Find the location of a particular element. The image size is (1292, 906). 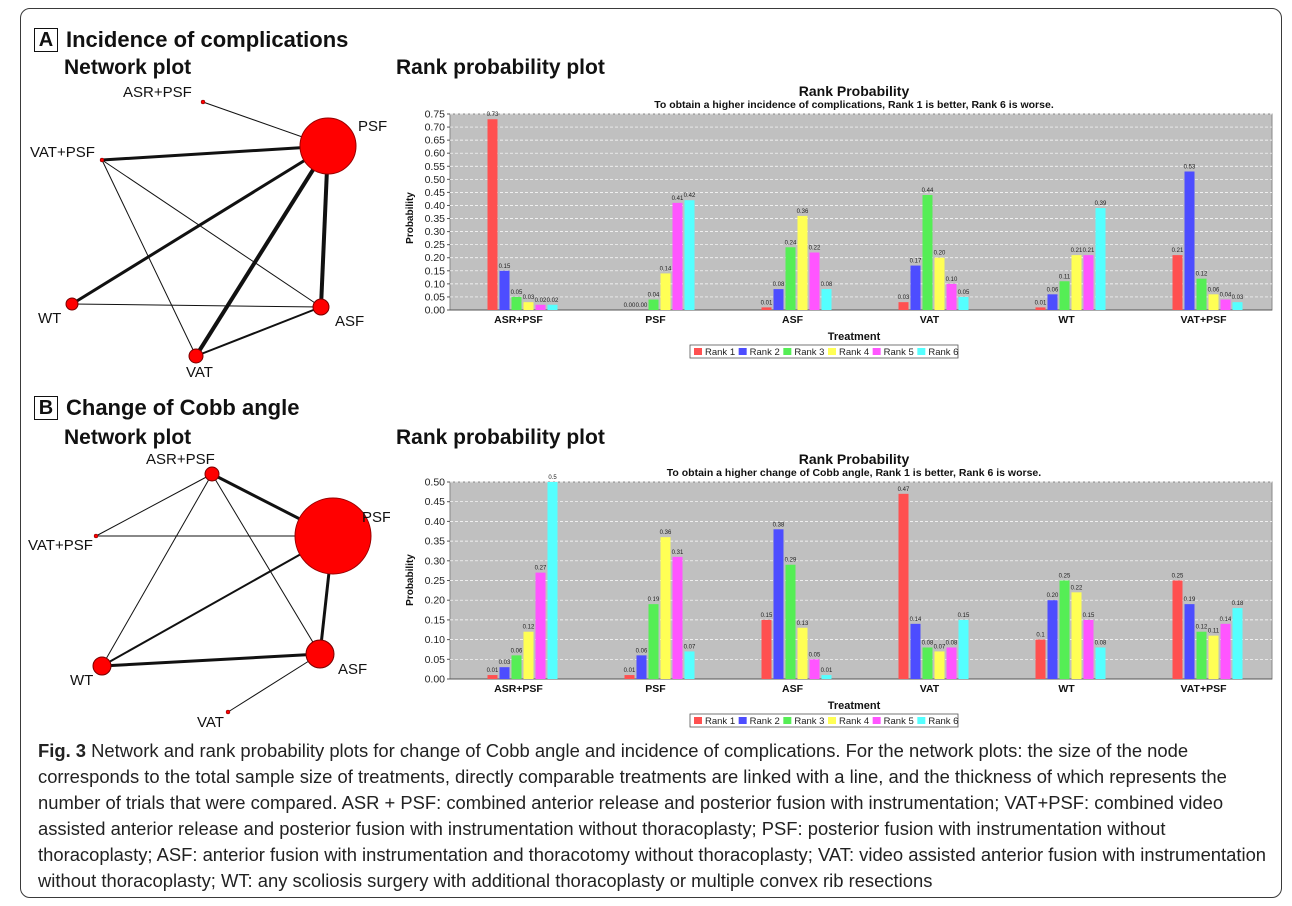

chart-a-bar-label: 0.20 is located at coordinates (940, 254).